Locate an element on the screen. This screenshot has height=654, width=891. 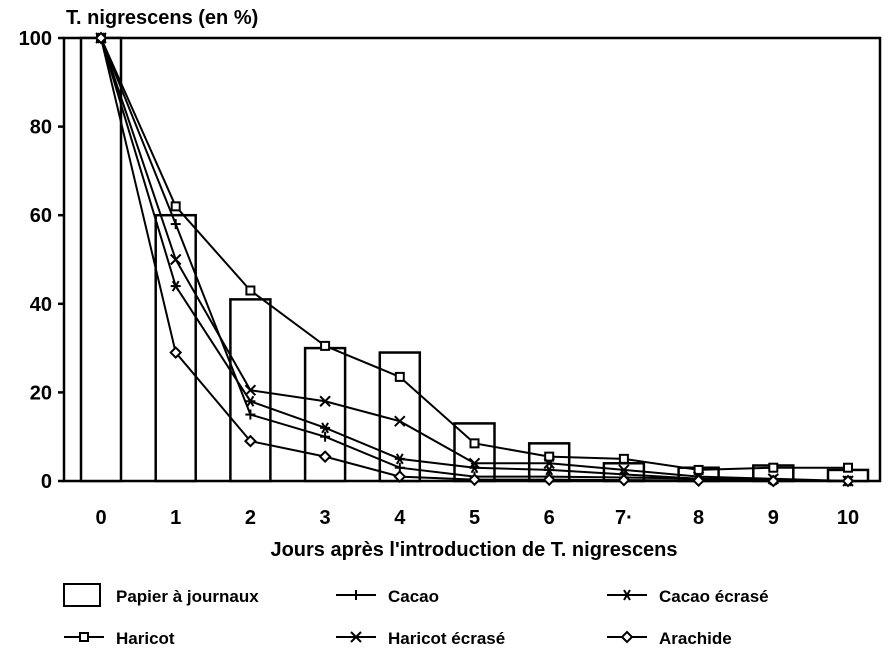
bar-papier is located at coordinates (101, 259).